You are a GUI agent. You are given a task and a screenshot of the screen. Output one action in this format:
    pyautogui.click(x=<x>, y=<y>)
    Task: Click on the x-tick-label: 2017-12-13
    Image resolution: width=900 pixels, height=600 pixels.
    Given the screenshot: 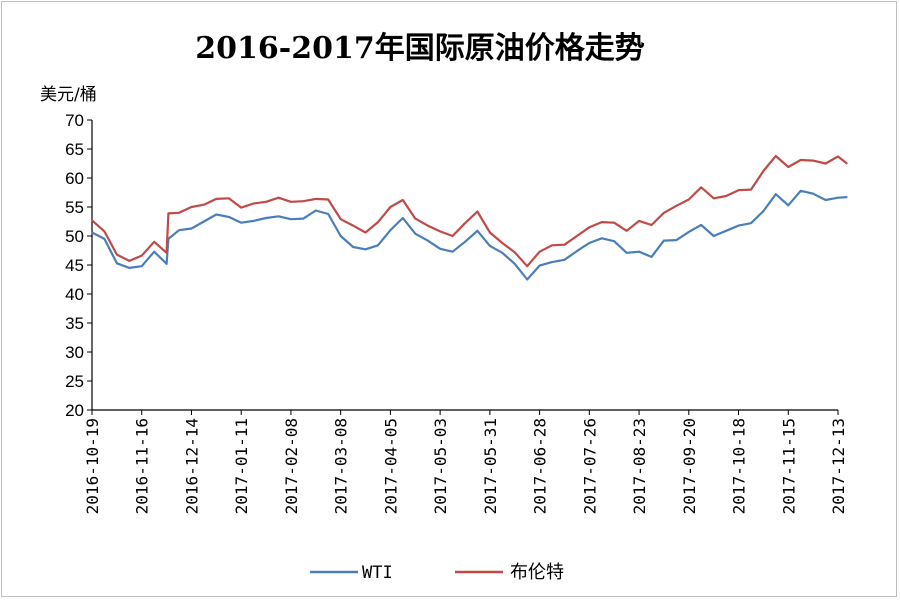 What is the action you would take?
    pyautogui.click(x=838, y=466)
    